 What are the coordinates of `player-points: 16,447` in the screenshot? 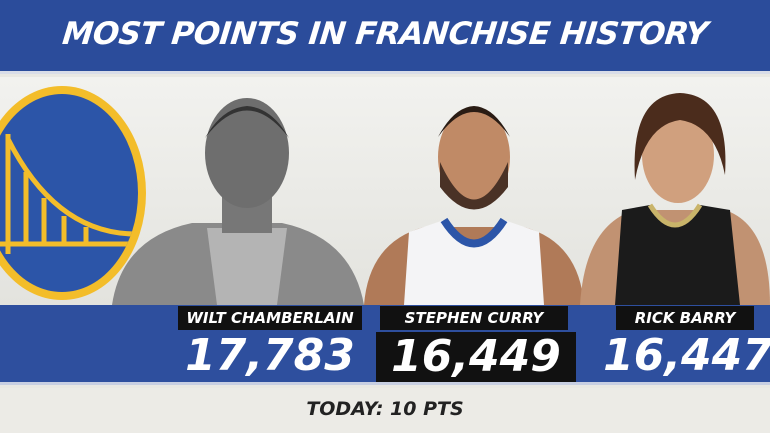 It's located at (686, 355).